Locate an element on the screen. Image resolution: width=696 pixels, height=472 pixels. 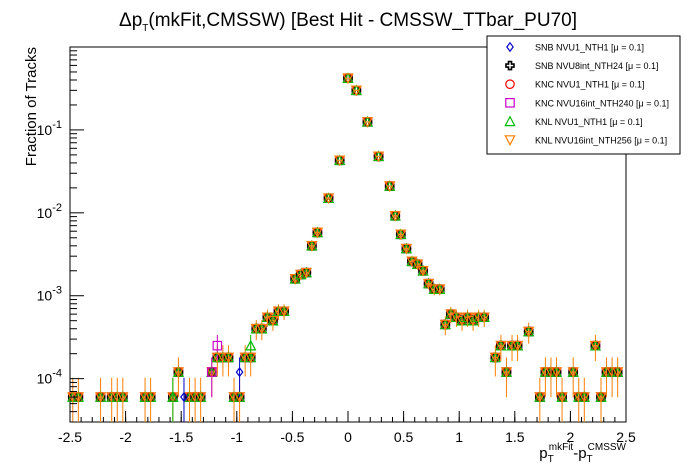
legend-item: SNB NVU1_NTH1 [μ = 0.1] is located at coordinates (575, 47).